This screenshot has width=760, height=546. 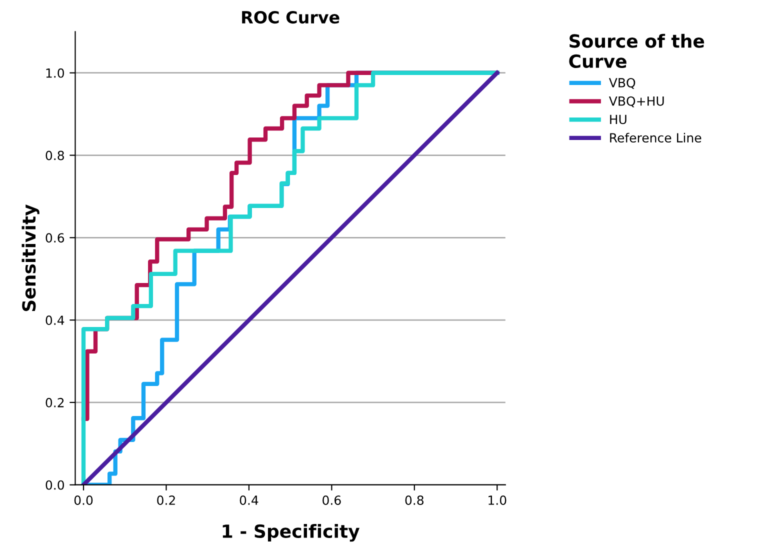 What do you see at coordinates (636, 102) in the screenshot?
I see `legend-label: VBQ+HU` at bounding box center [636, 102].